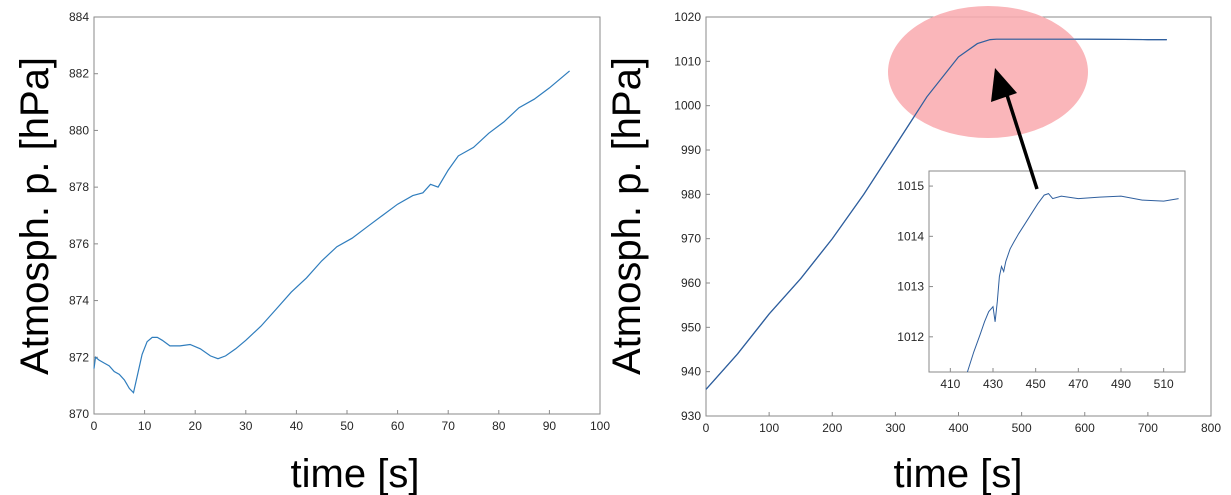 The width and height of the screenshot is (1231, 495). Describe the element at coordinates (687, 61) in the screenshot. I see `right-y-tick-label: 1010` at that location.